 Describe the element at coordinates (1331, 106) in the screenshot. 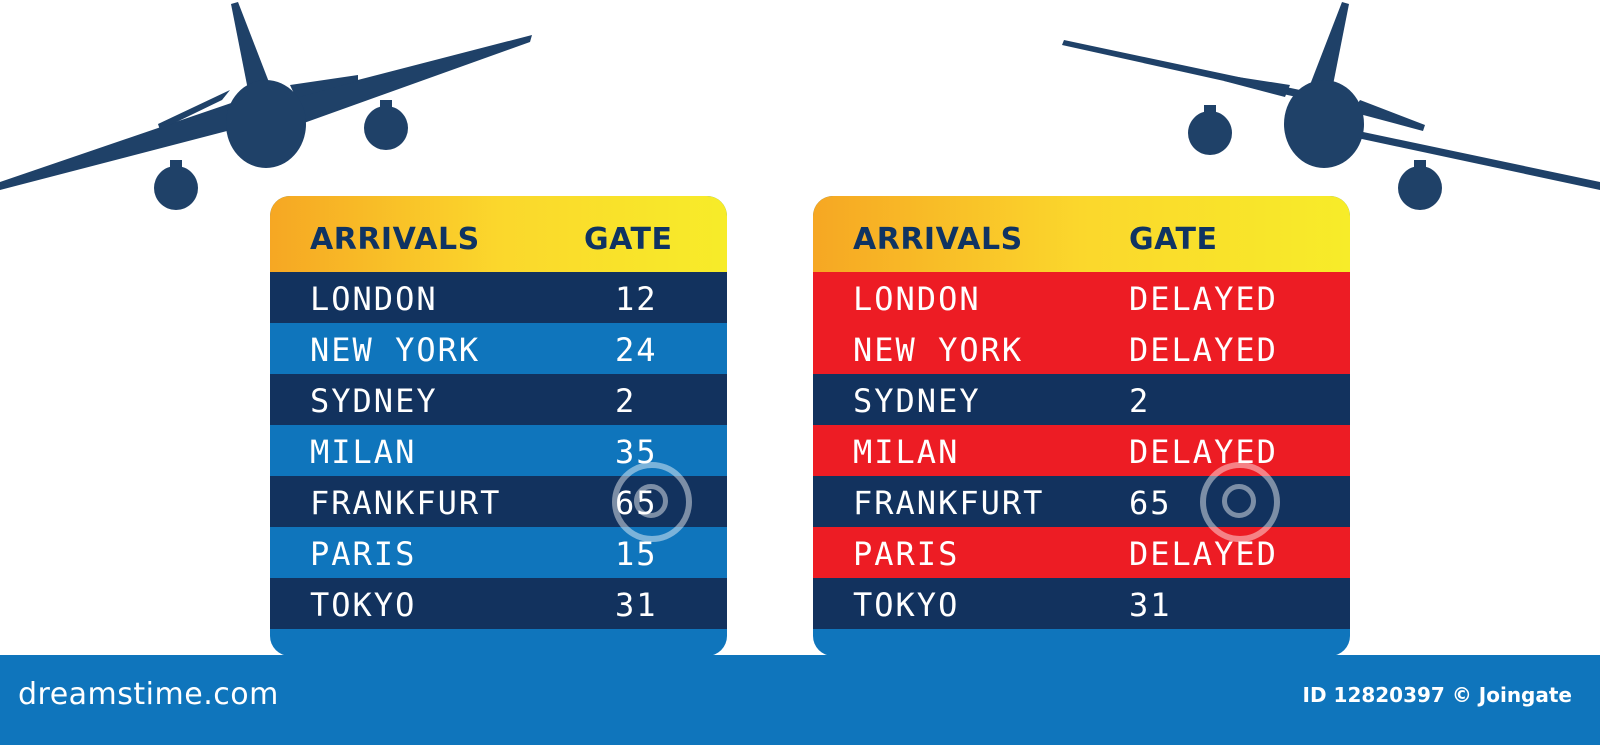

I see `airplane-right-icon` at that location.